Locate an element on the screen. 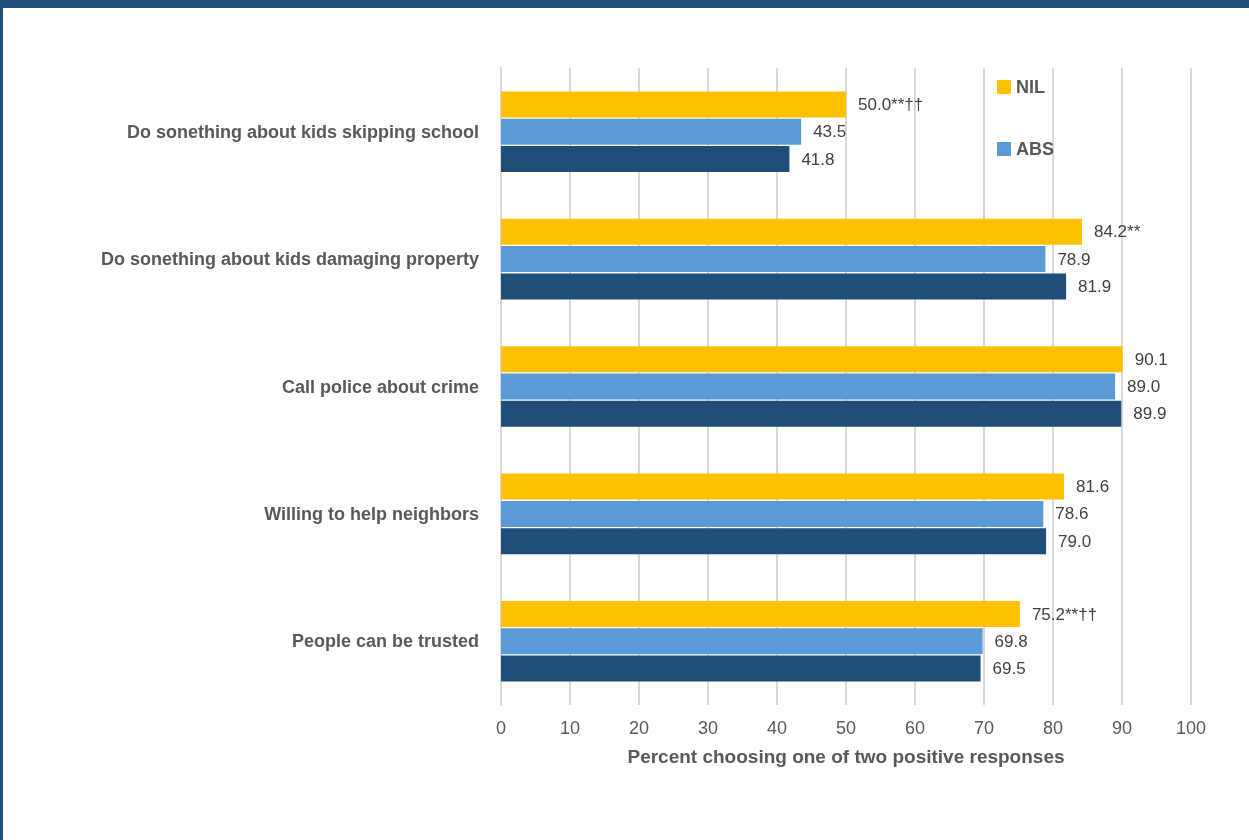  x-tick-label: 20 is located at coordinates (639, 728).